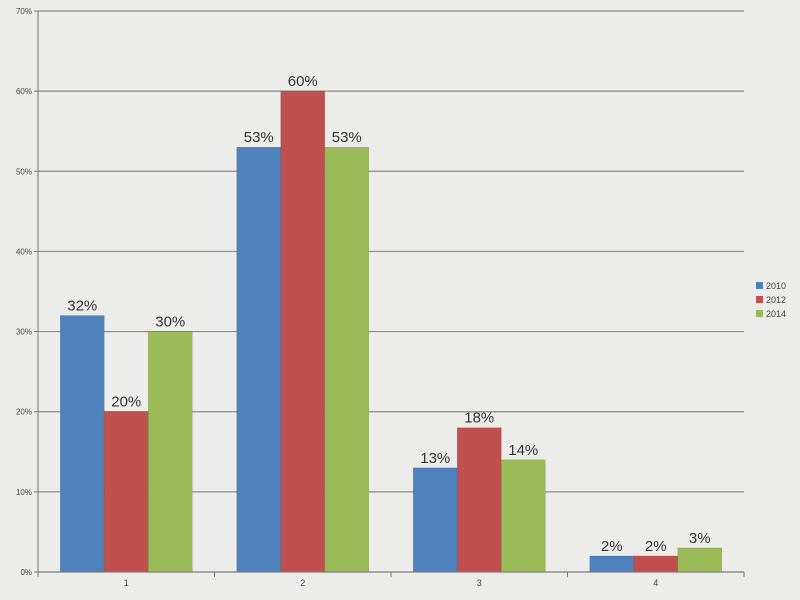 The height and width of the screenshot is (600, 800). What do you see at coordinates (126, 402) in the screenshot?
I see `data-label: 20%` at bounding box center [126, 402].